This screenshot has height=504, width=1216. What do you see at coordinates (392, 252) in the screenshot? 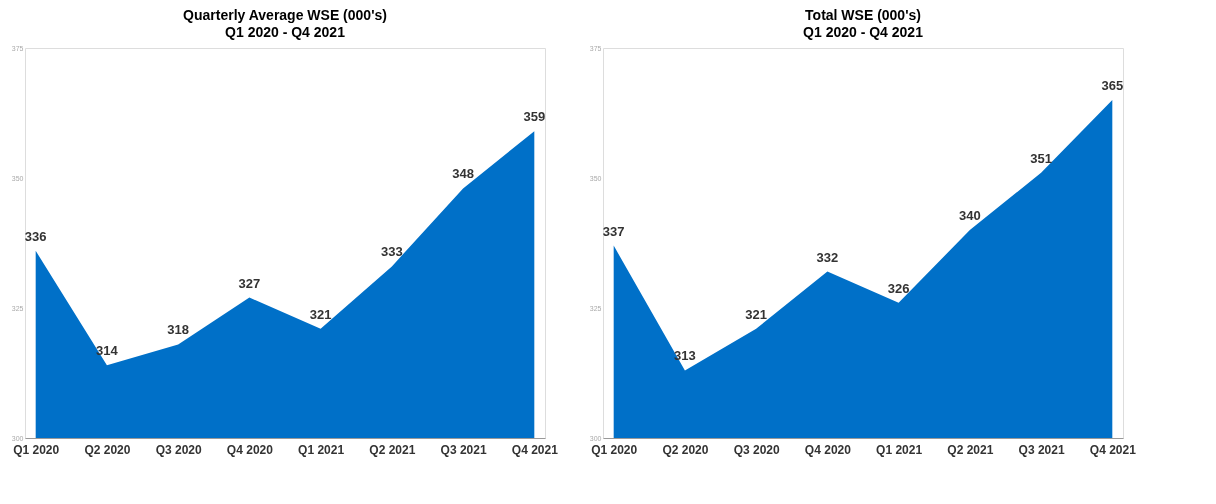
I see `data-label: 333` at bounding box center [392, 252].